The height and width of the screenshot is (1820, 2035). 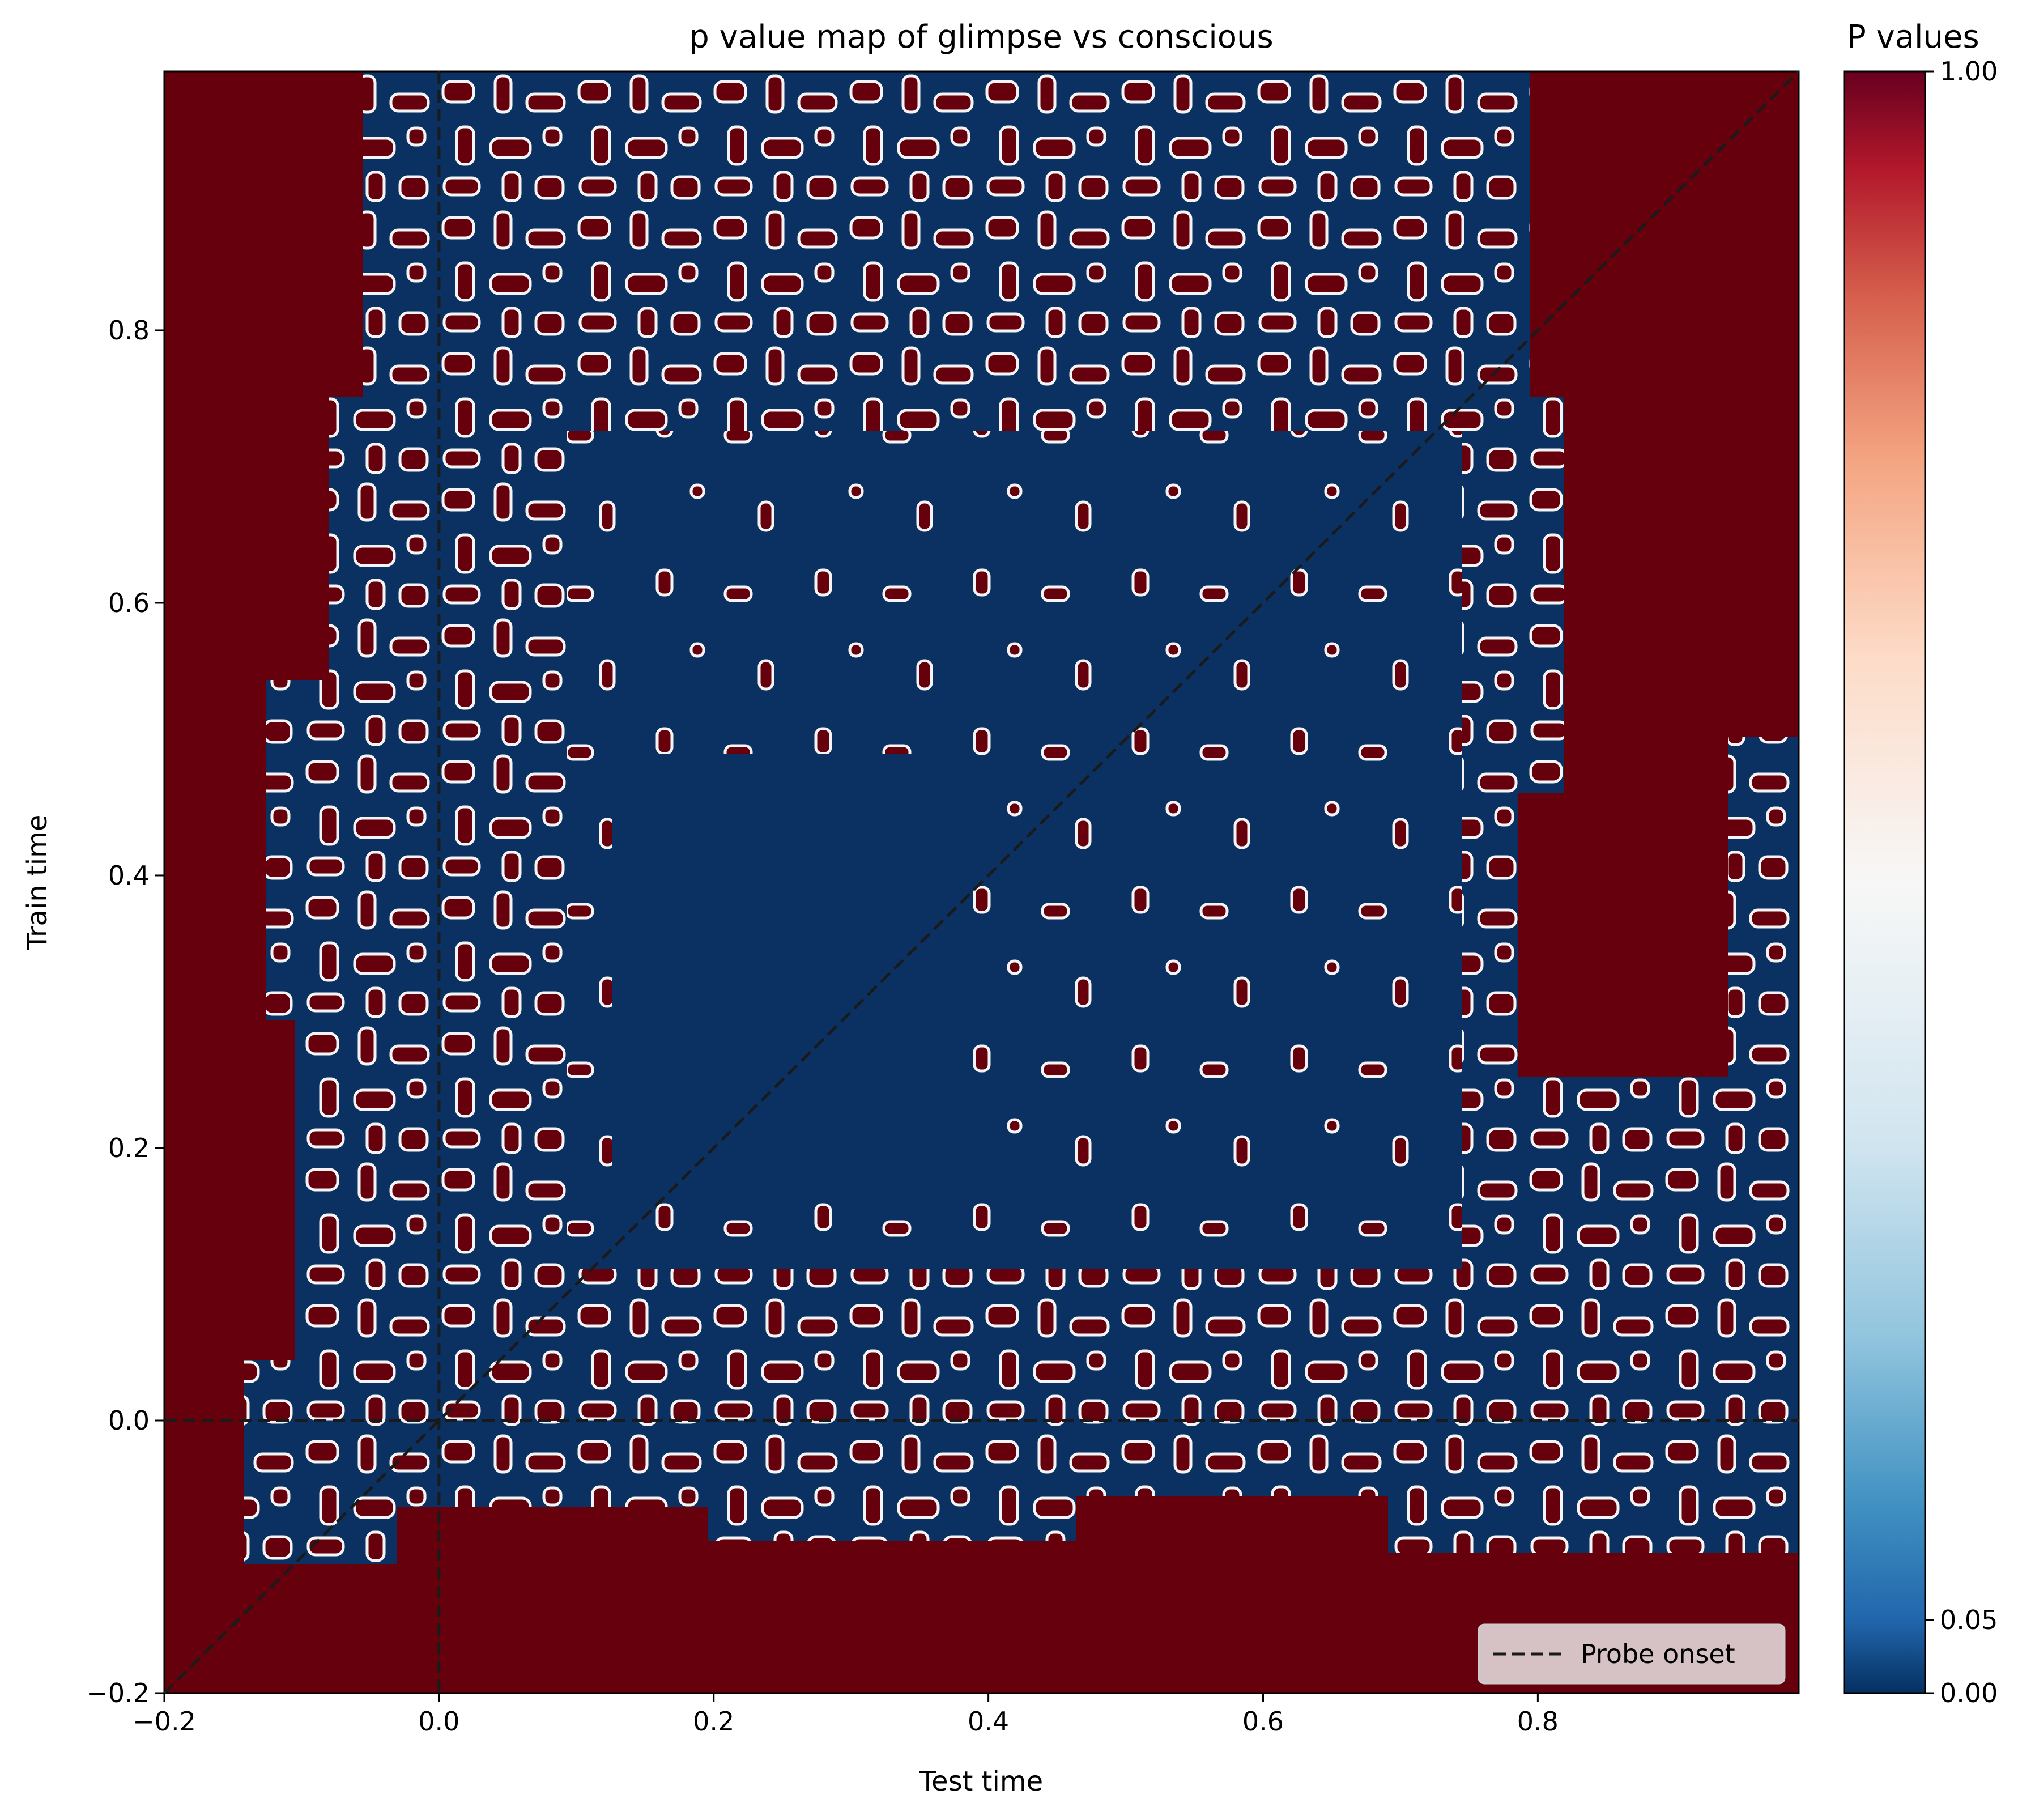 What do you see at coordinates (1913, 38) in the screenshot?
I see `colorbar-title: P values` at bounding box center [1913, 38].